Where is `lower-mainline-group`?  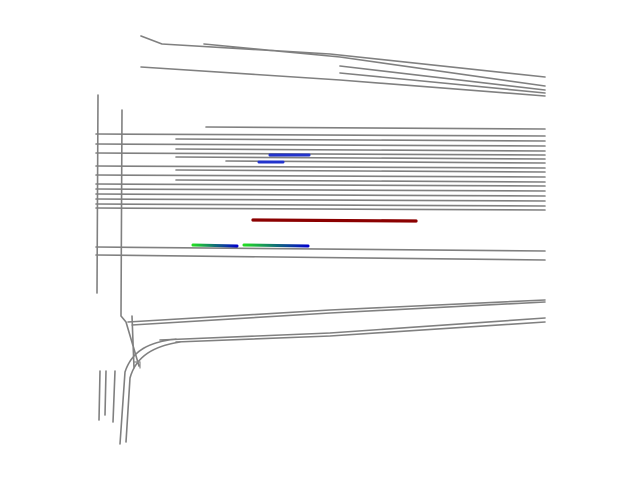
lower-mainline-group is located at coordinates (336, 321).